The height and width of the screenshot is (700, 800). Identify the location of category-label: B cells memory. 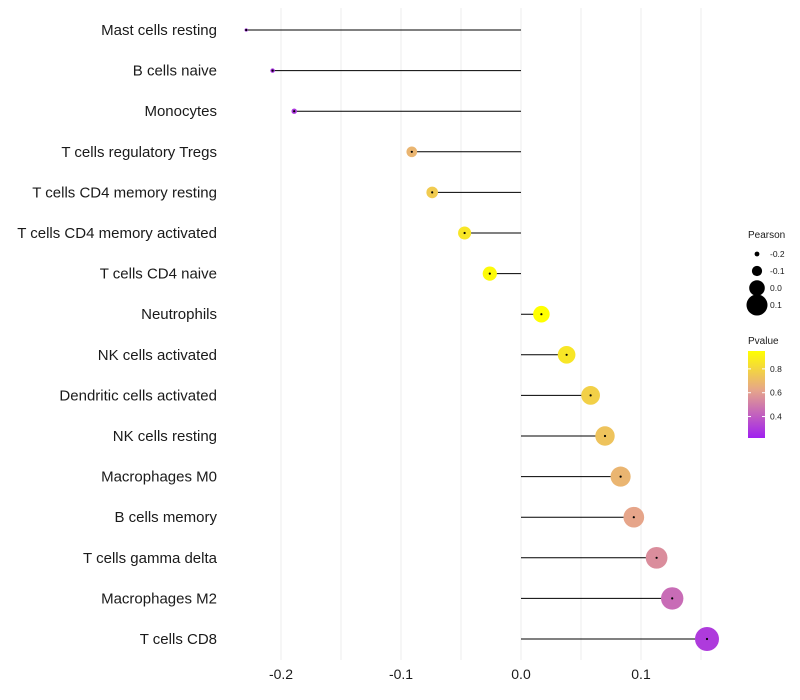
(165, 517).